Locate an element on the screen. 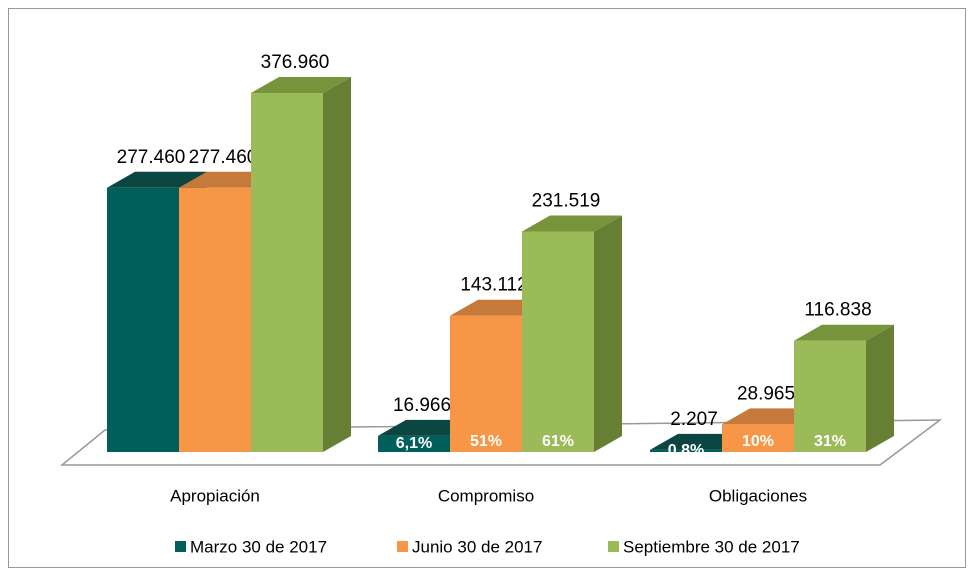  legend-label: Marzo 30 de 2017 is located at coordinates (258, 546).